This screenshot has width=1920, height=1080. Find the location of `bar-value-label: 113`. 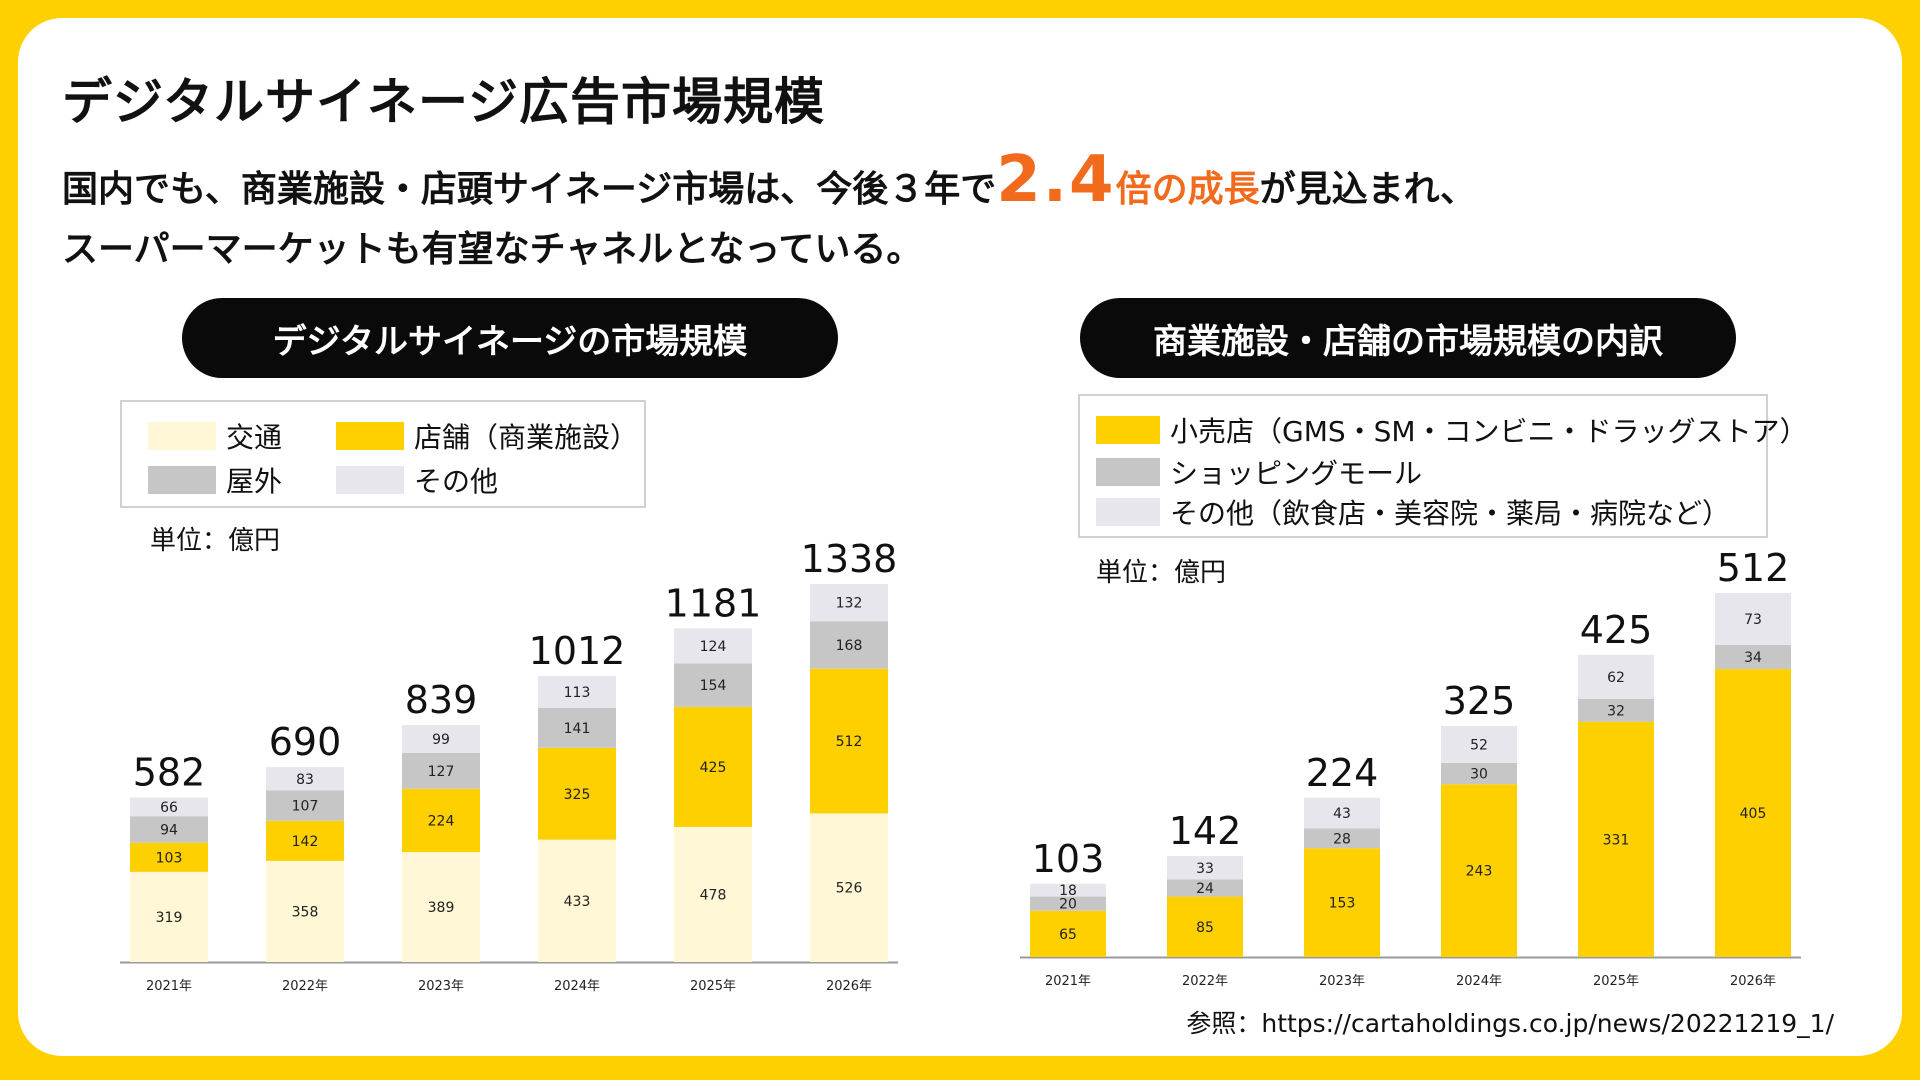

bar-value-label: 113 is located at coordinates (577, 693).